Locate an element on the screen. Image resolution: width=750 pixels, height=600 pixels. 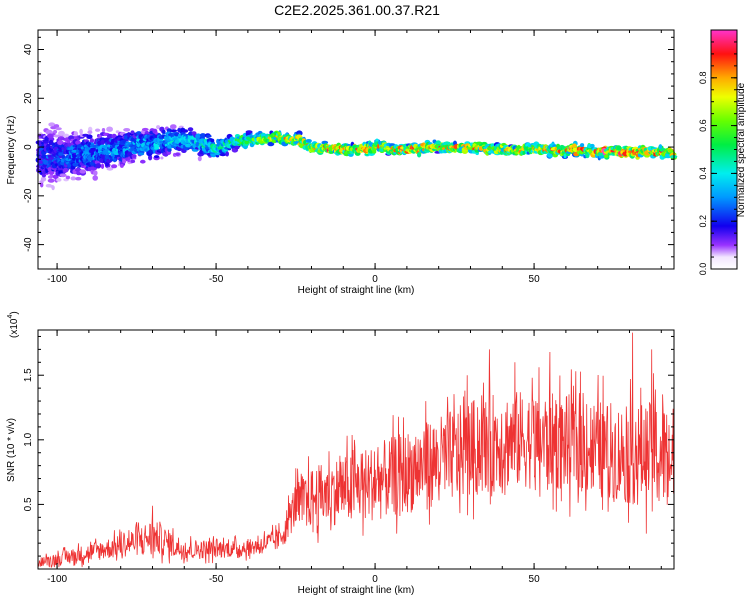
spectrogram-cells is located at coordinates (356, 156).